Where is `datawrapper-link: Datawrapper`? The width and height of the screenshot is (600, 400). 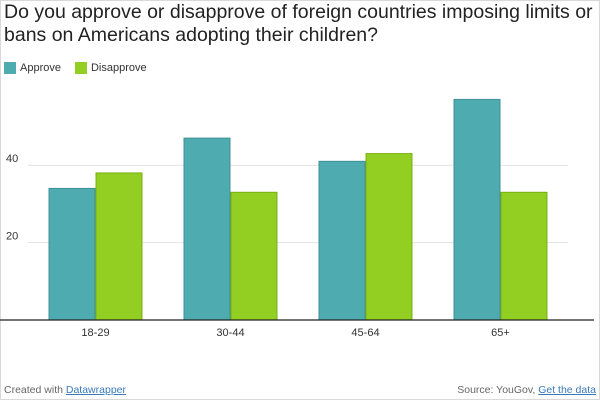 datawrapper-link: Datawrapper is located at coordinates (95, 390).